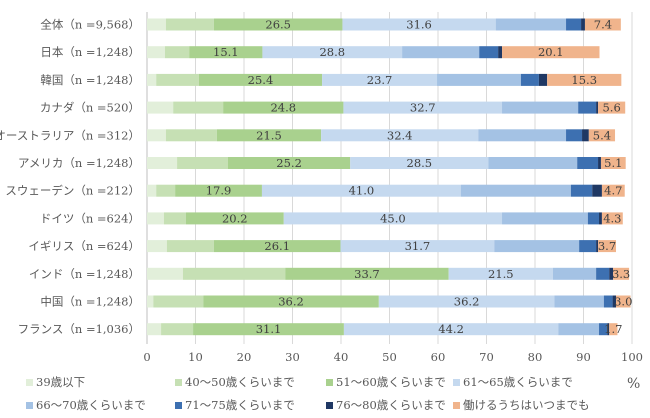 The height and width of the screenshot is (418, 650). Describe the element at coordinates (393, 218) in the screenshot. I see `data-label: 45.0` at that location.